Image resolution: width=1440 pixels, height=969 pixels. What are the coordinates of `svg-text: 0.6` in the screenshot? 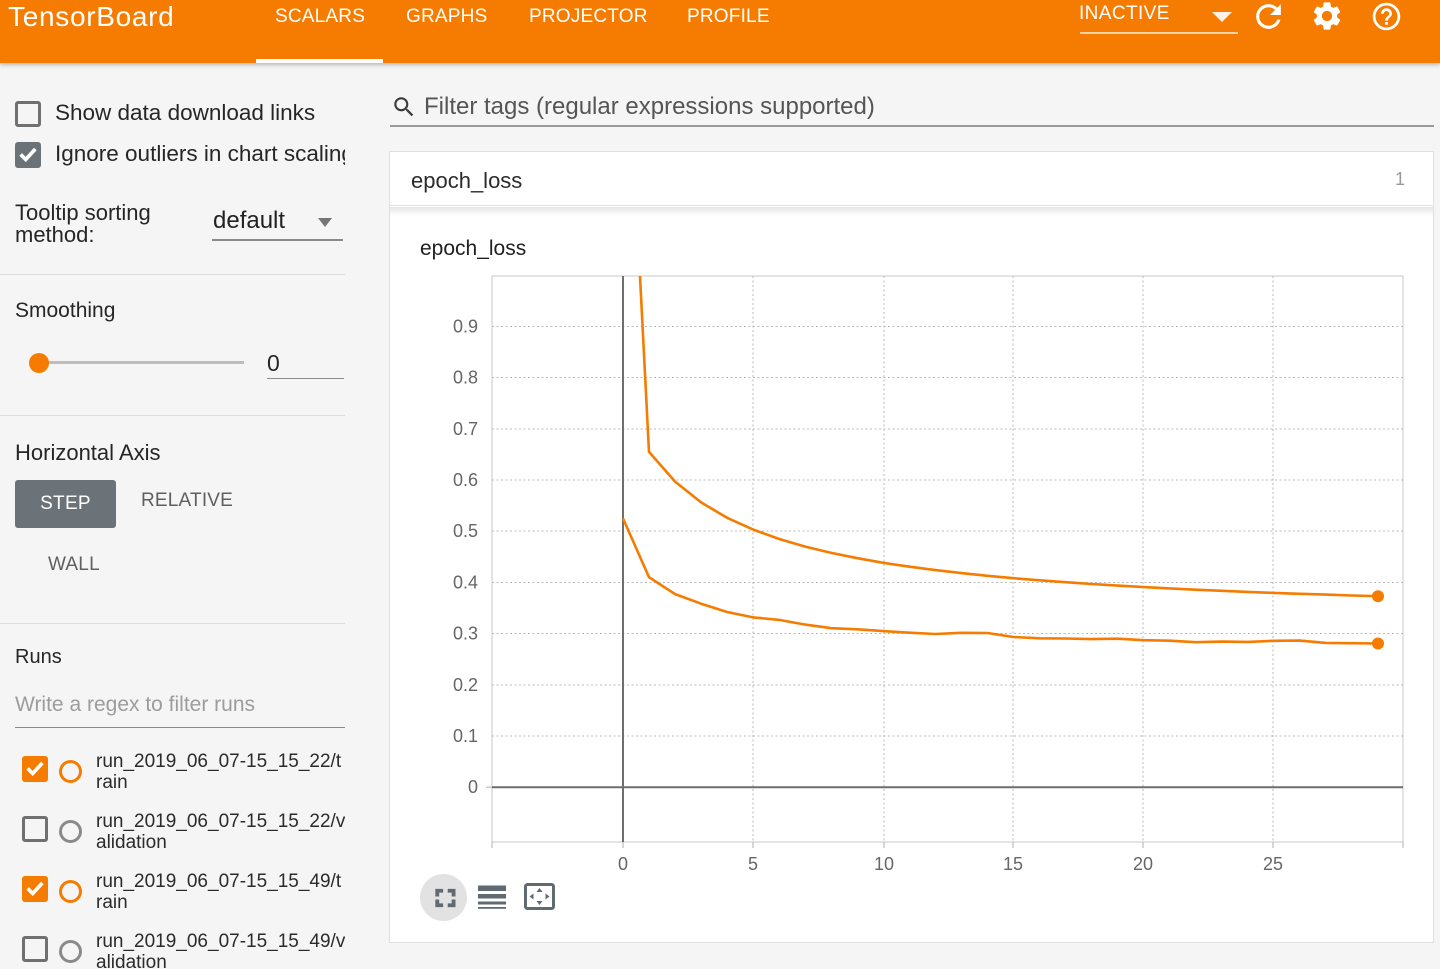 It's located at (465, 480).